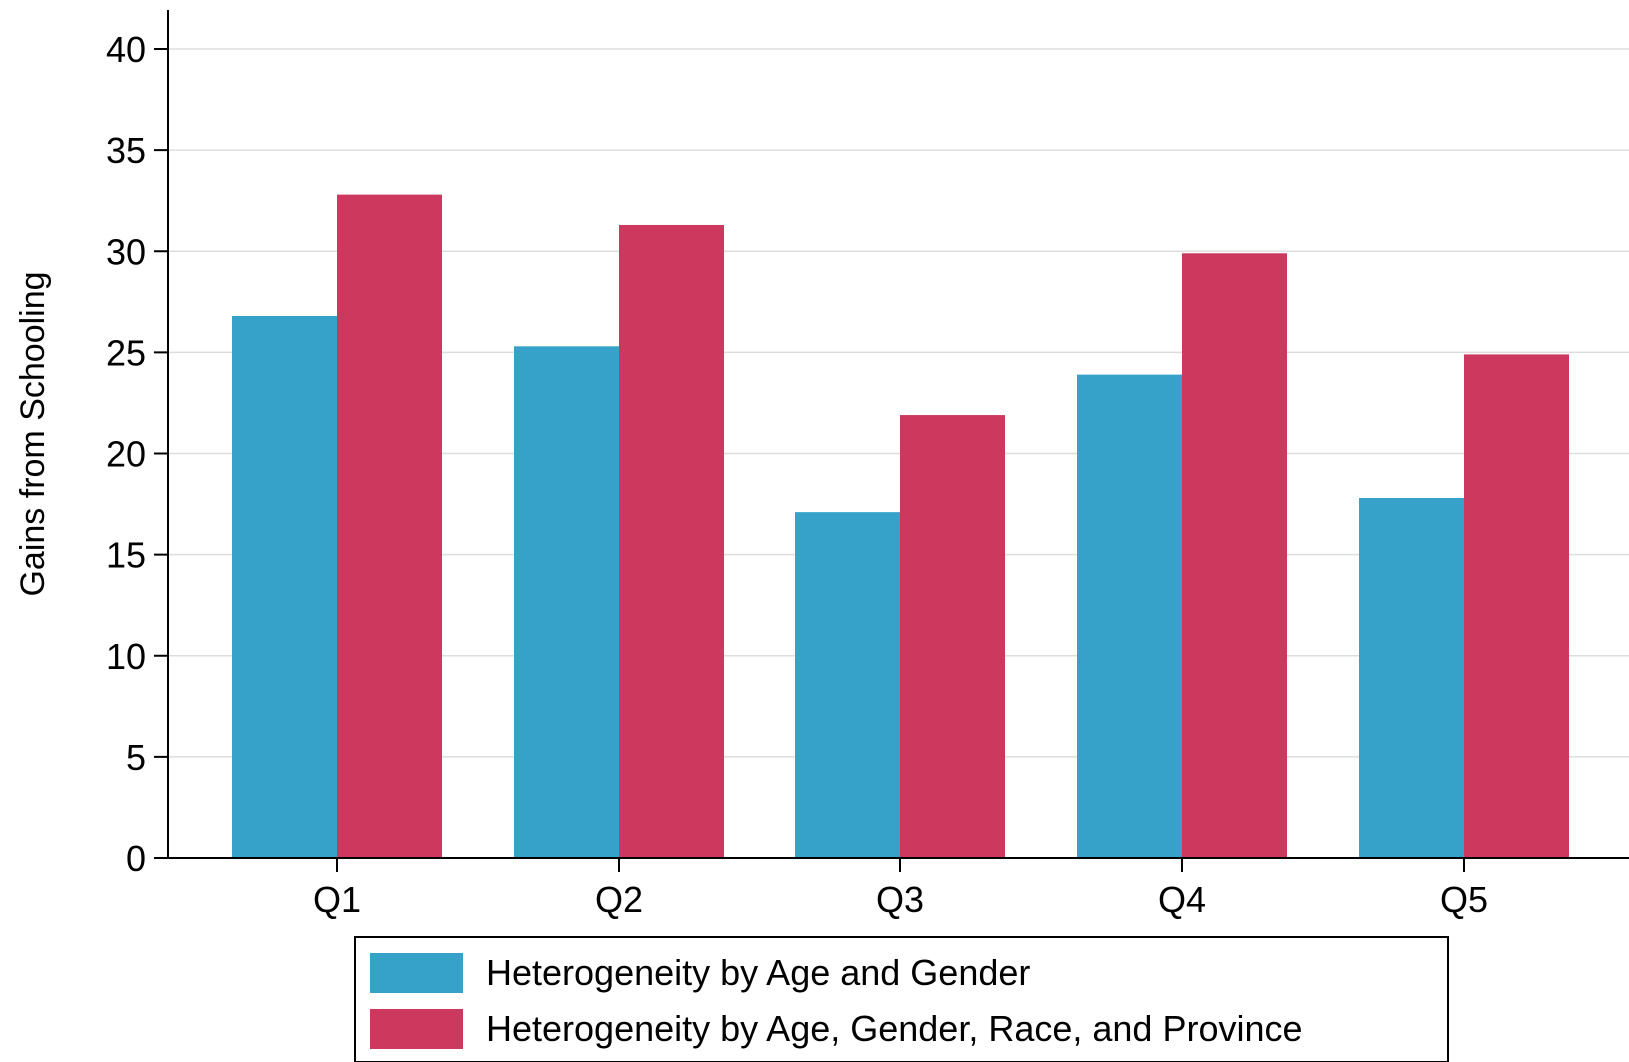 The width and height of the screenshot is (1629, 1062). Describe the element at coordinates (33, 433) in the screenshot. I see `y-axis-title: Gains from Schooling` at that location.